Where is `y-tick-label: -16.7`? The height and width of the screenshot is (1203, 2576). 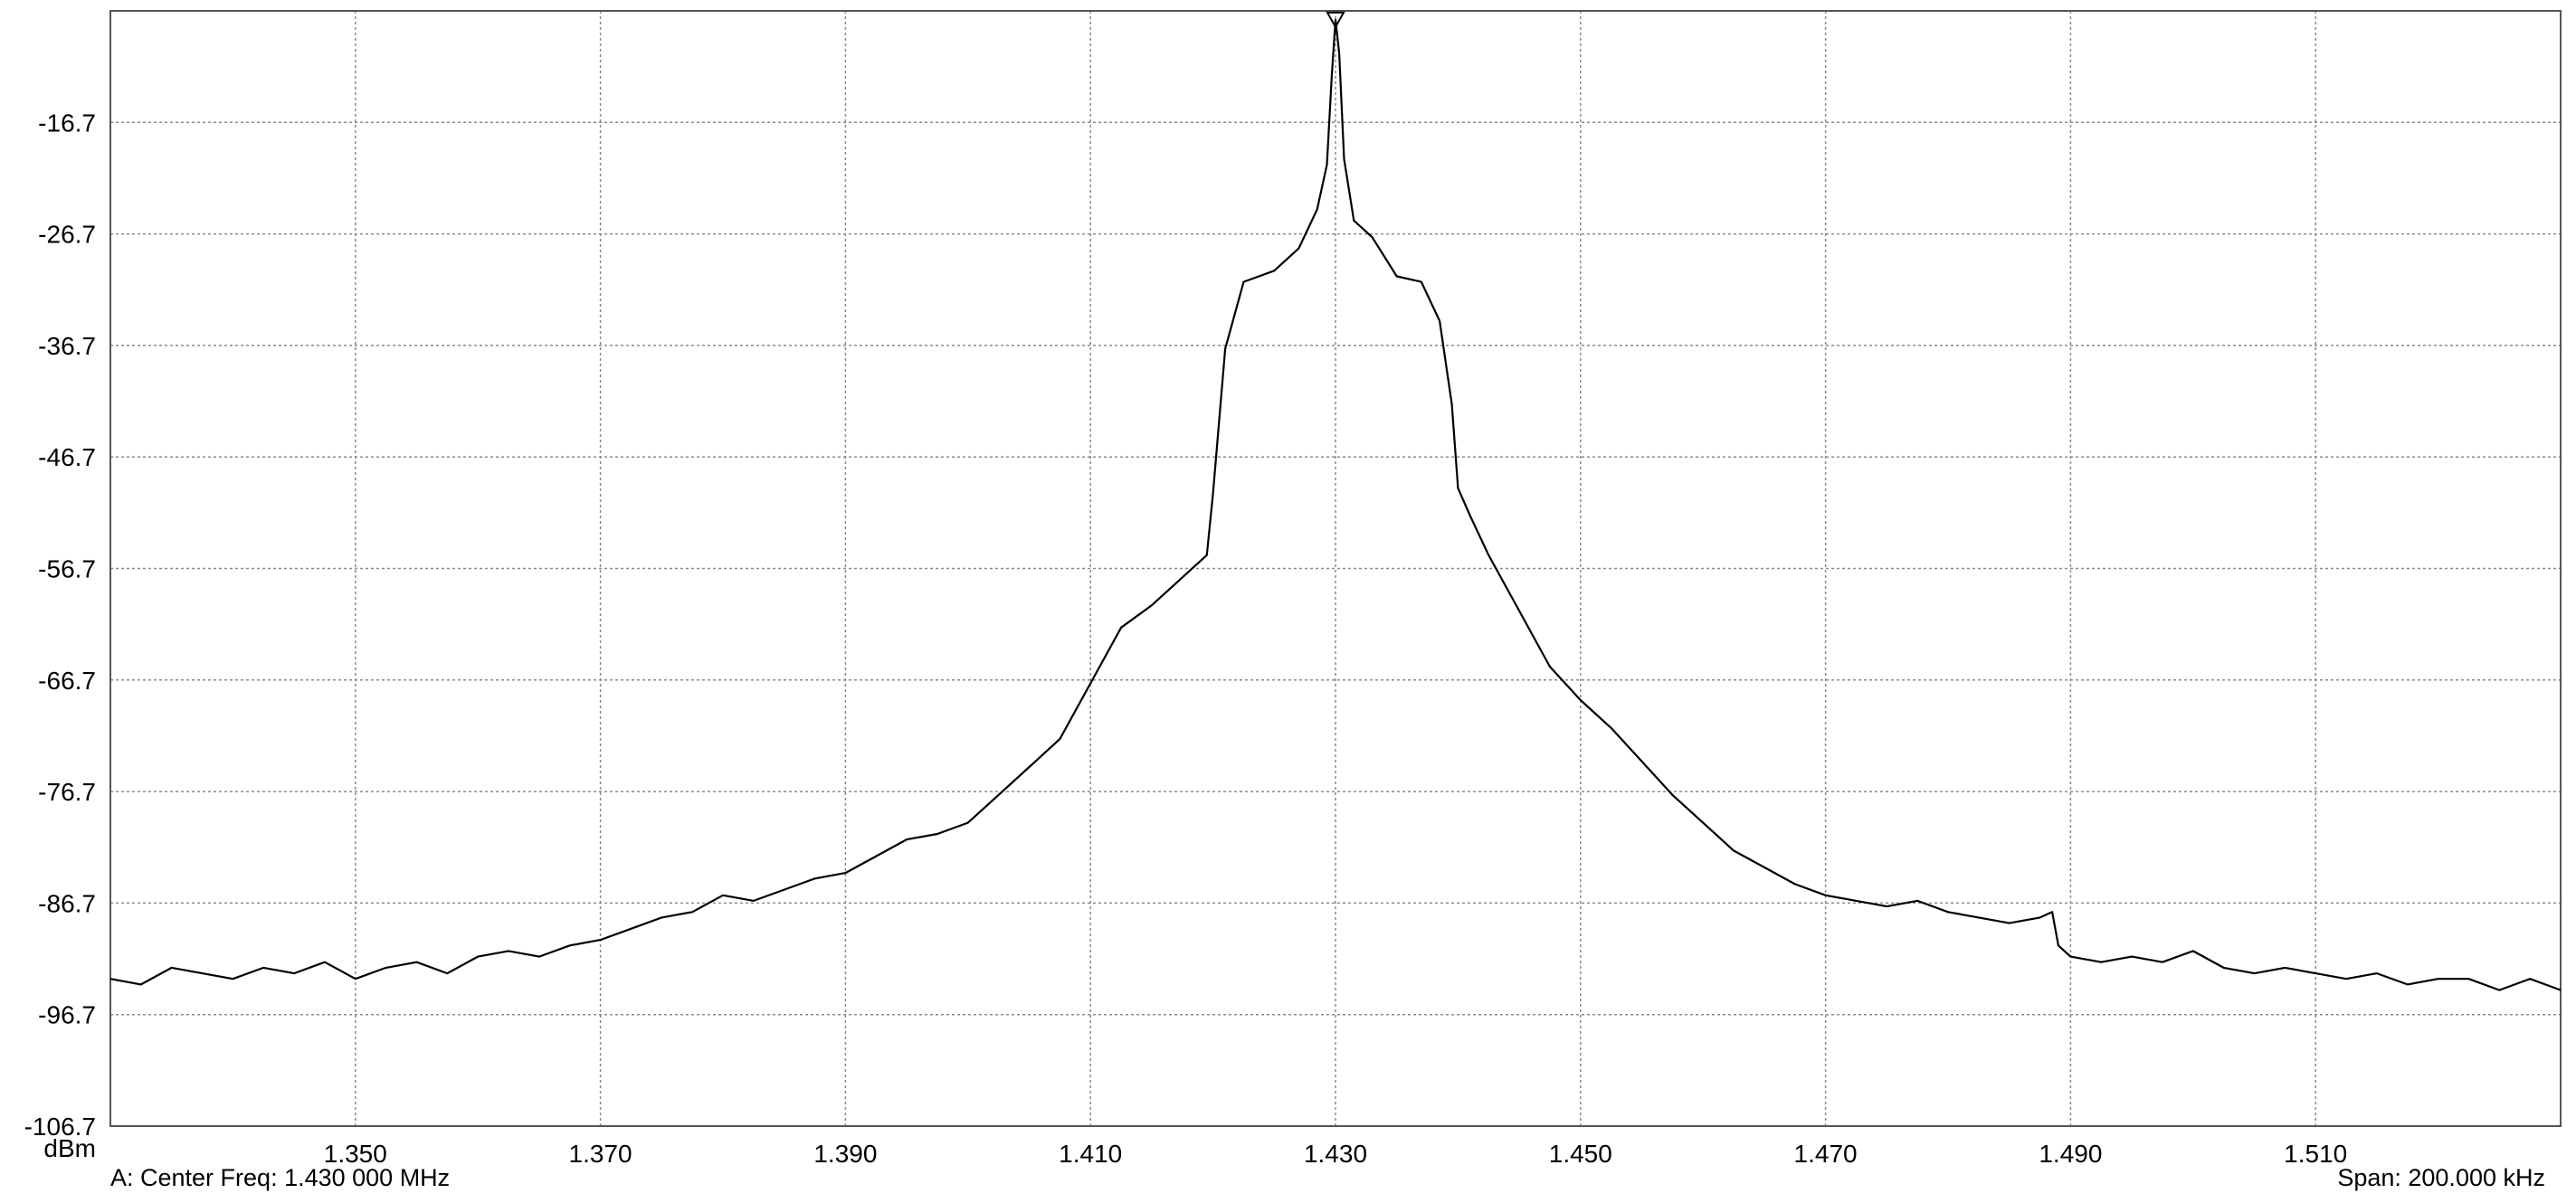 y-tick-label: -16.7 is located at coordinates (67, 123).